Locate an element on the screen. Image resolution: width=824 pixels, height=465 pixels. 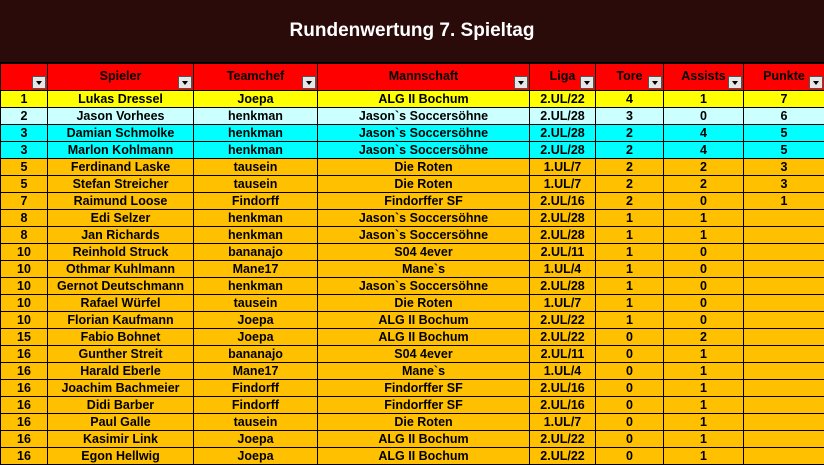
cell-assists: 4 is located at coordinates (703, 150).